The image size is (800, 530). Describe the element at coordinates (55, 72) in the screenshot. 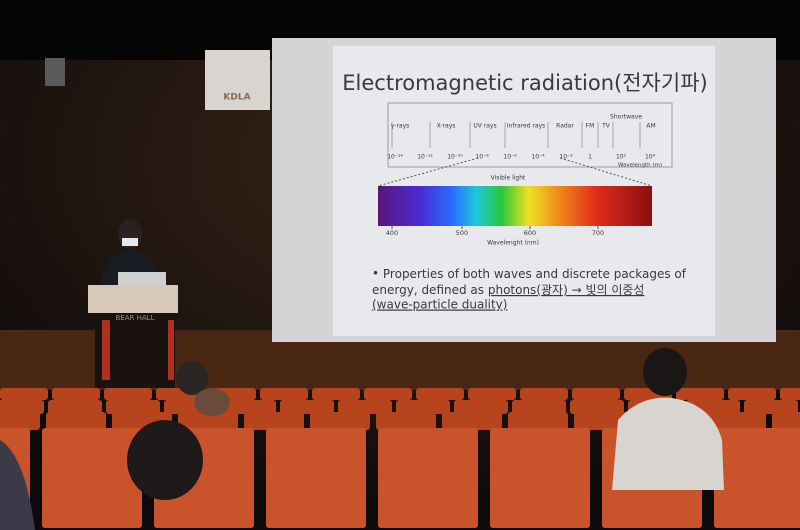

I see `speaker-box` at that location.